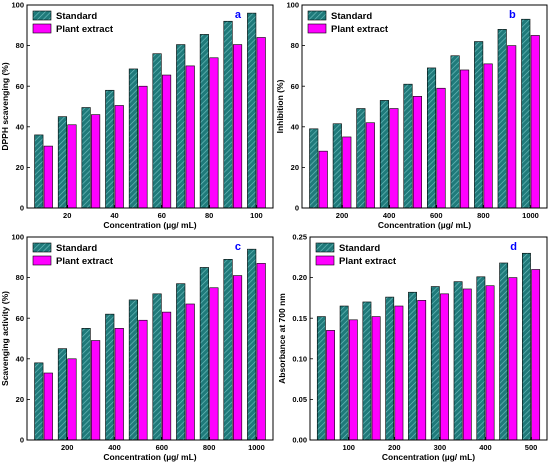 The image size is (550, 462). Describe the element at coordinates (436, 215) in the screenshot. I see `x-tick-label: 600` at that location.